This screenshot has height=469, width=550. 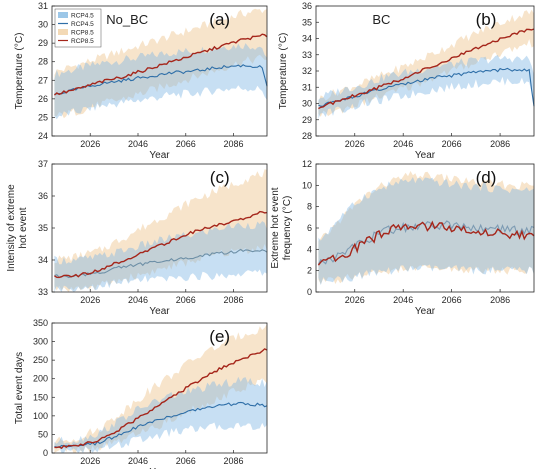 I want to click on y-tick-label: 26, so click(x=43, y=99).